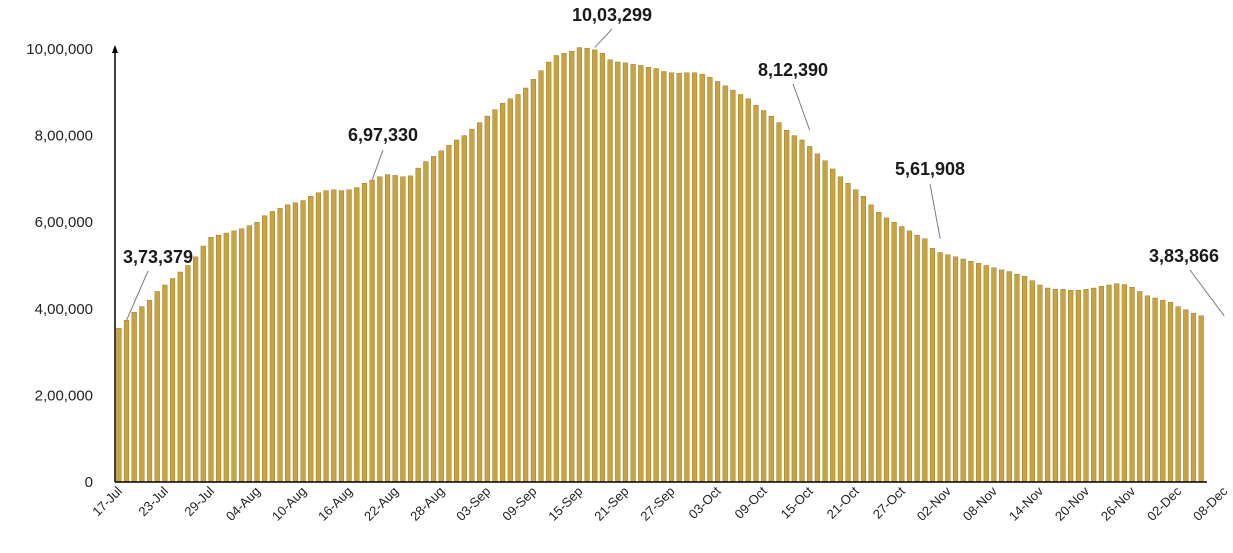 The image size is (1233, 553). I want to click on y-tick-label: 0, so click(89, 482).